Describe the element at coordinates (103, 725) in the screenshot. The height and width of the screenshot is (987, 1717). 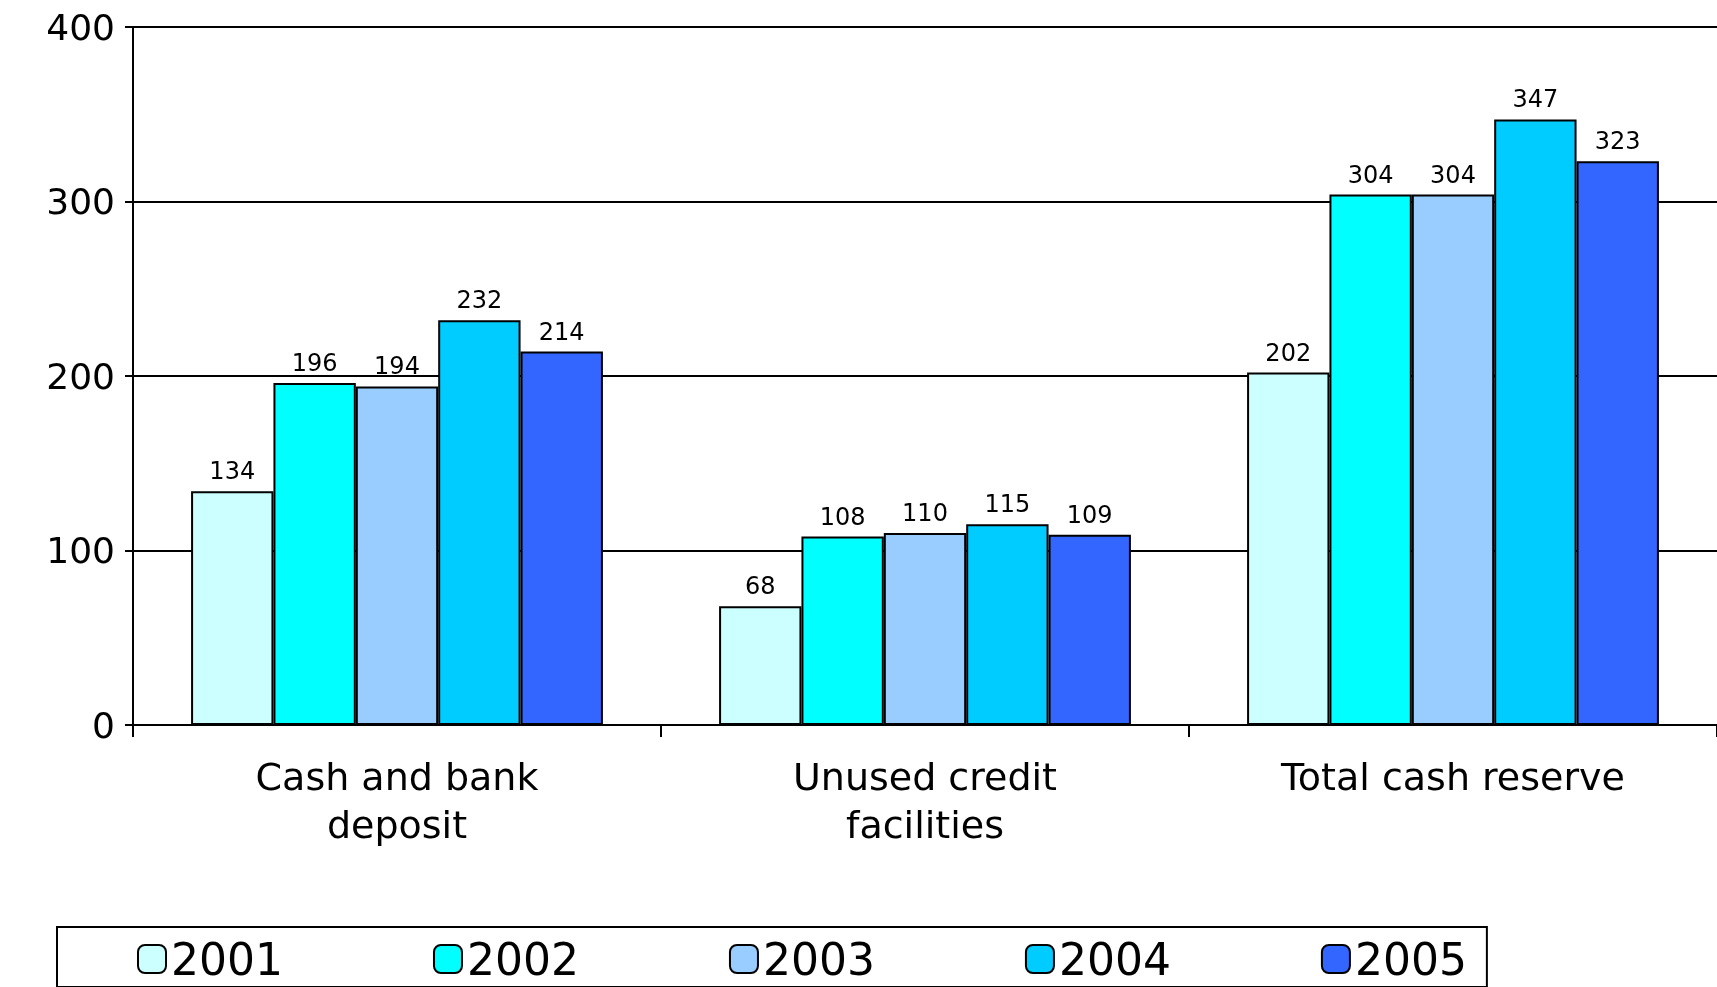
I see `y-tick-label: 0` at that location.